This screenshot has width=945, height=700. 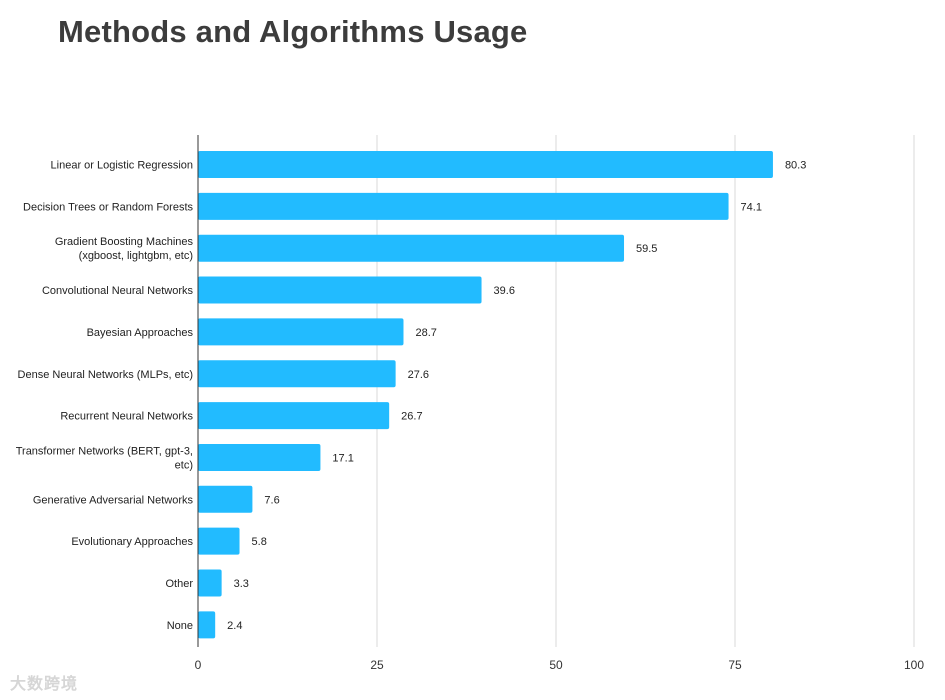 I want to click on category-label: Evolutionary Approaches, so click(x=132, y=542).